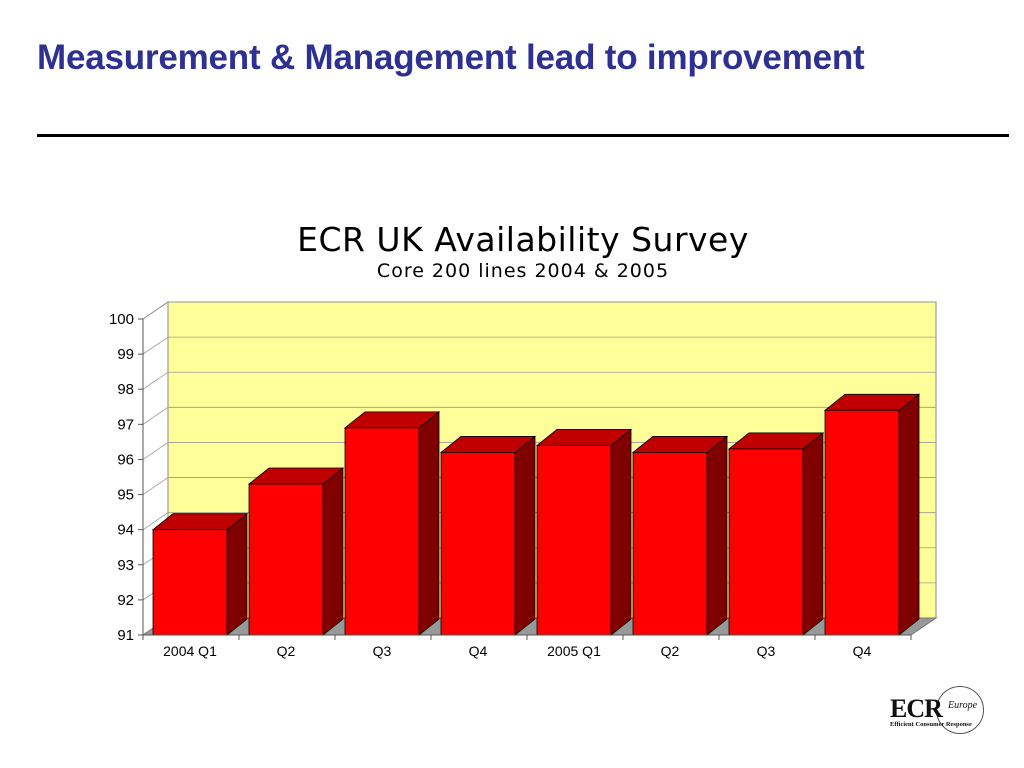 Image resolution: width=1024 pixels, height=768 pixels. Describe the element at coordinates (574, 651) in the screenshot. I see `x-tick-label: 2005 Q1` at that location.